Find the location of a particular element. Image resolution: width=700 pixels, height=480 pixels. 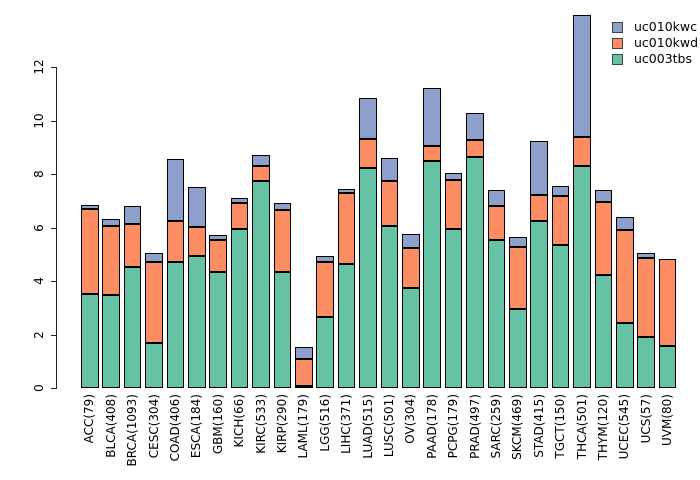

x-category-label: BLCA(408) is located at coordinates (110, 426).